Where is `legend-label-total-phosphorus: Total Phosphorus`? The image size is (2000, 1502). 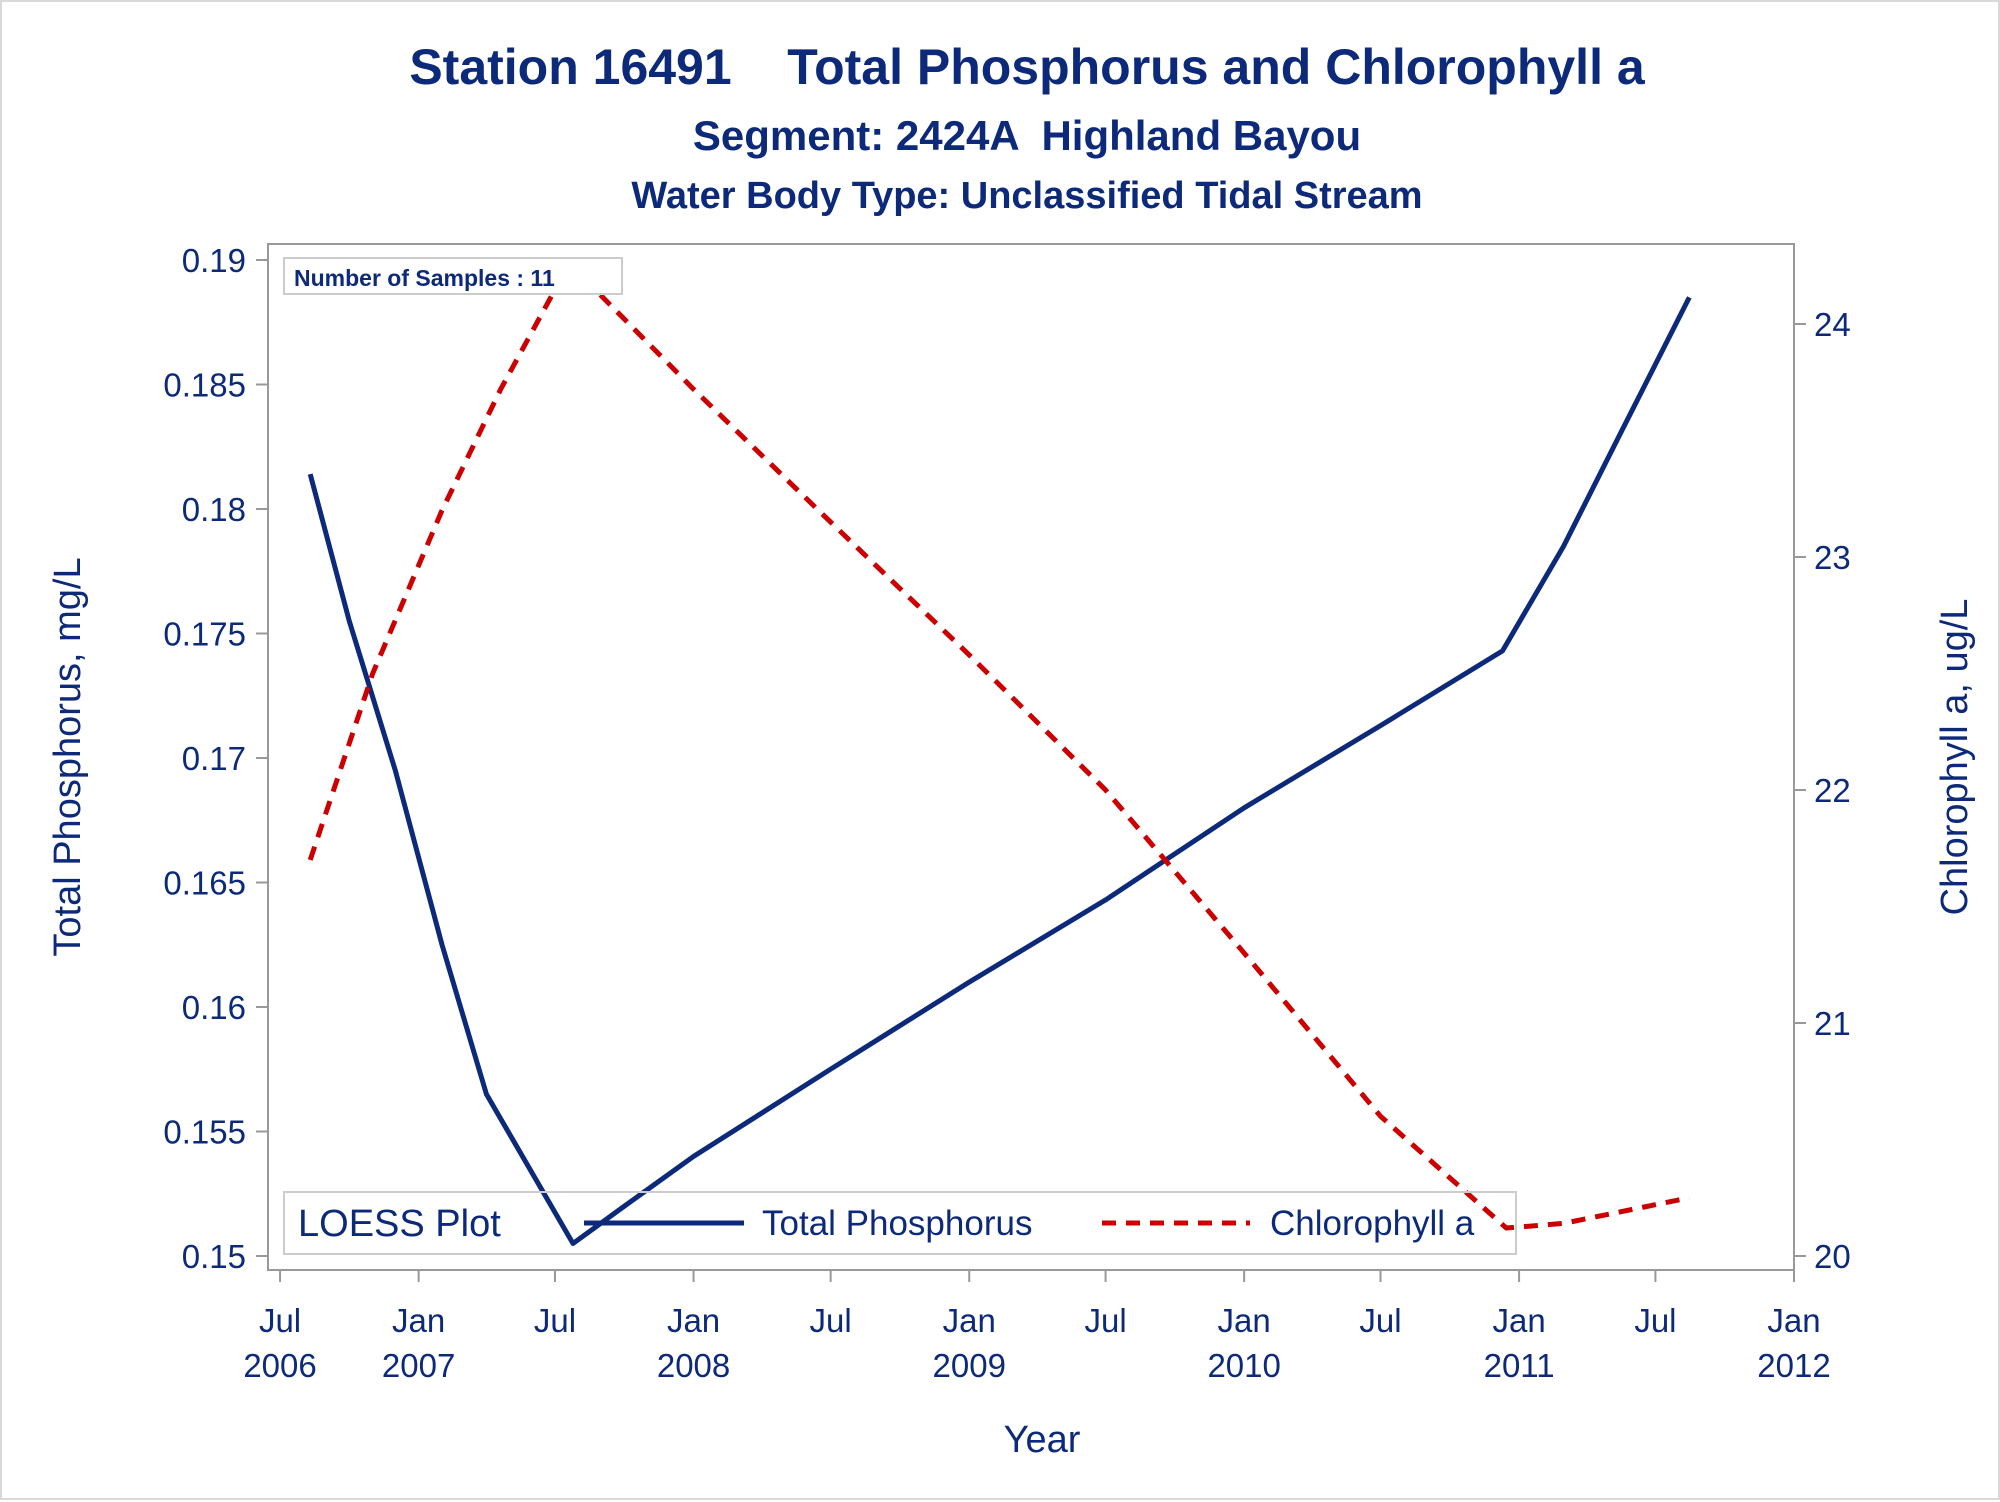
legend-label-total-phosphorus: Total Phosphorus is located at coordinates (897, 1223).